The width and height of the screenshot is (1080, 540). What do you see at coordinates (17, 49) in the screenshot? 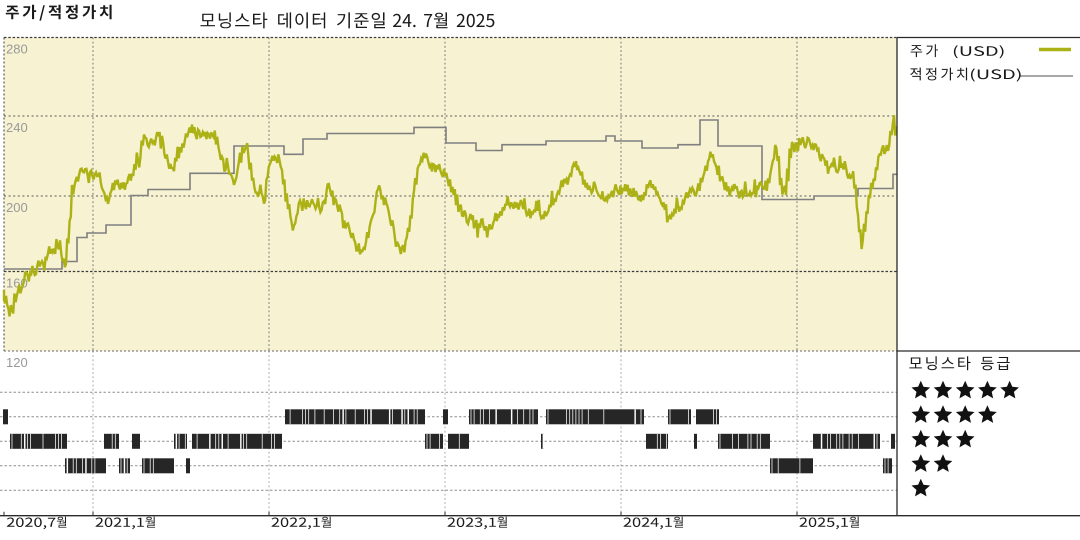
I see `svg-text: 280` at bounding box center [17, 49].